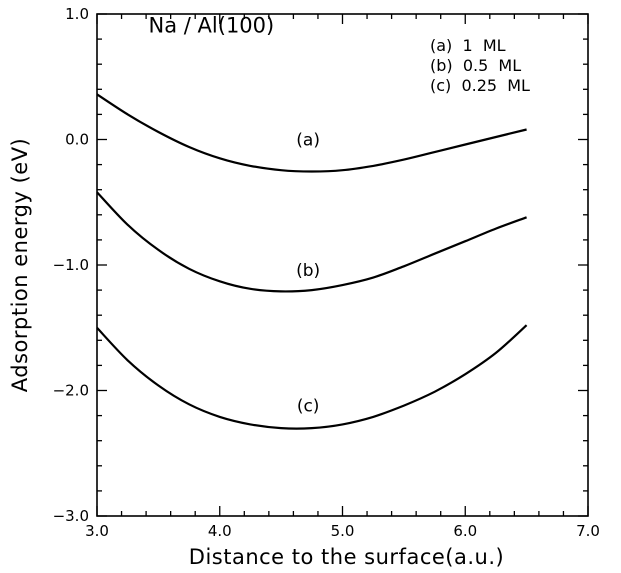 Image resolution: width=621 pixels, height=573 pixels. What do you see at coordinates (20, 265) in the screenshot?
I see `y-axis-title: Adsorption energy (eV)` at bounding box center [20, 265].